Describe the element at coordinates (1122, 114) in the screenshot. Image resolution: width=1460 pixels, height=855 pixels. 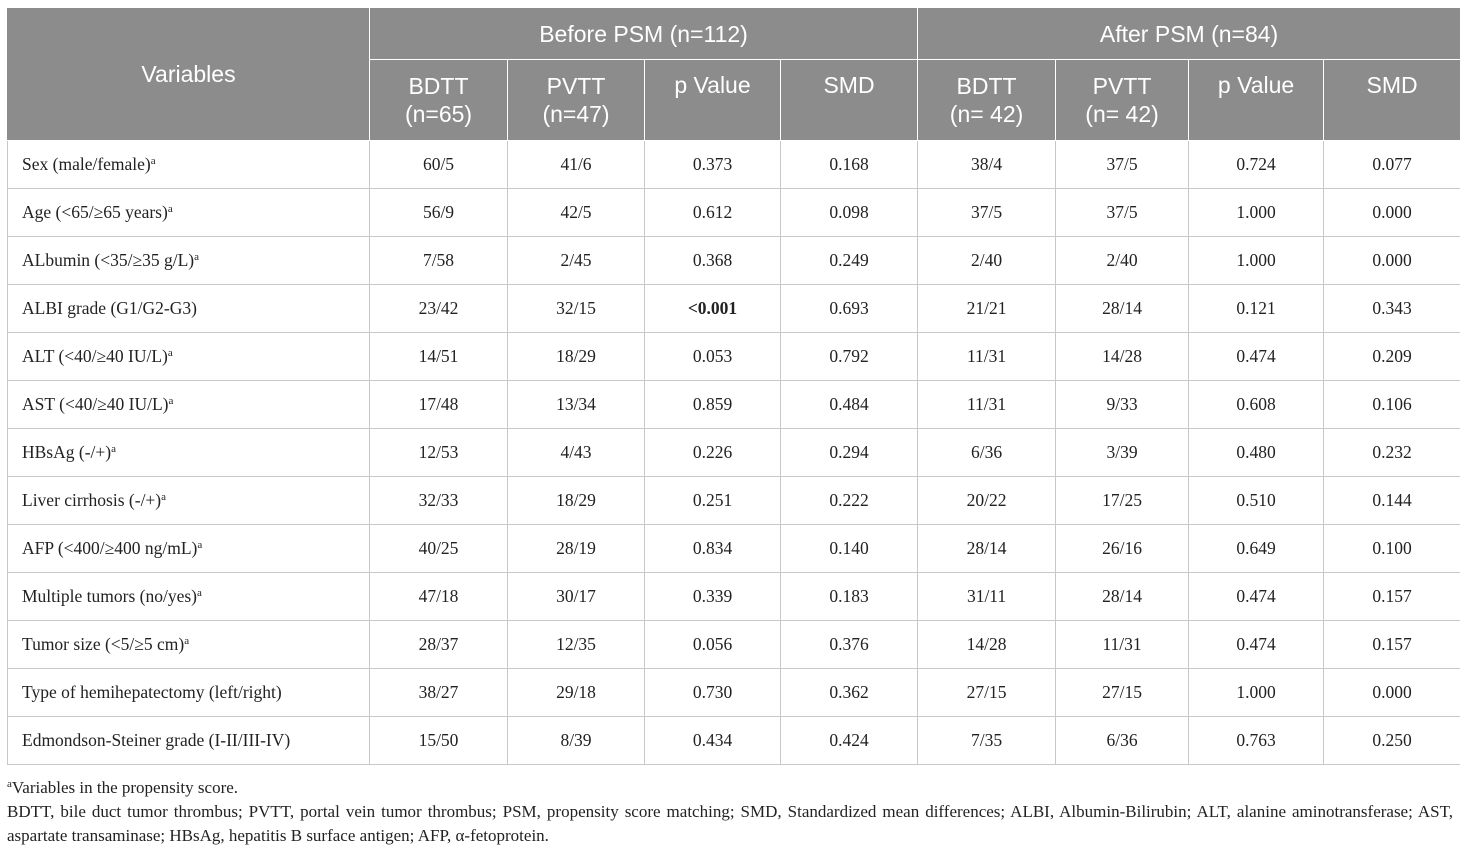
I see `subheader-line2: (n= 42)` at that location.